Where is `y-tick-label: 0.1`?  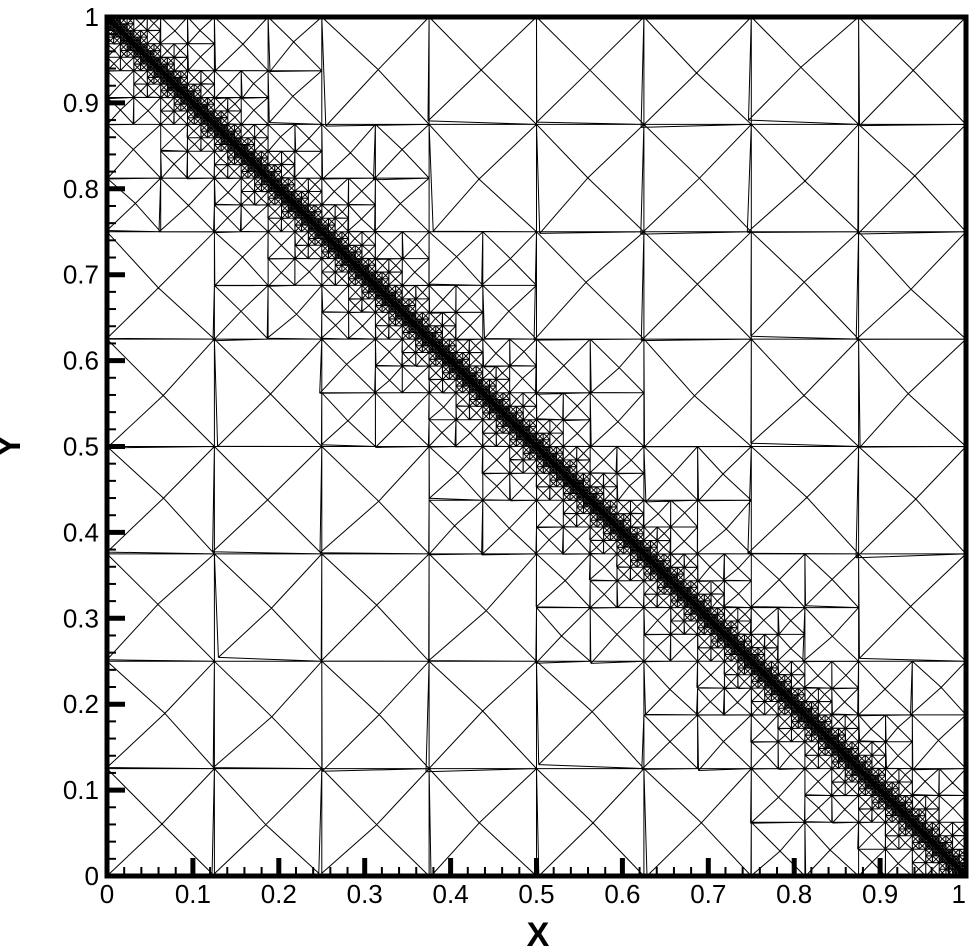
y-tick-label: 0.1 is located at coordinates (81, 790).